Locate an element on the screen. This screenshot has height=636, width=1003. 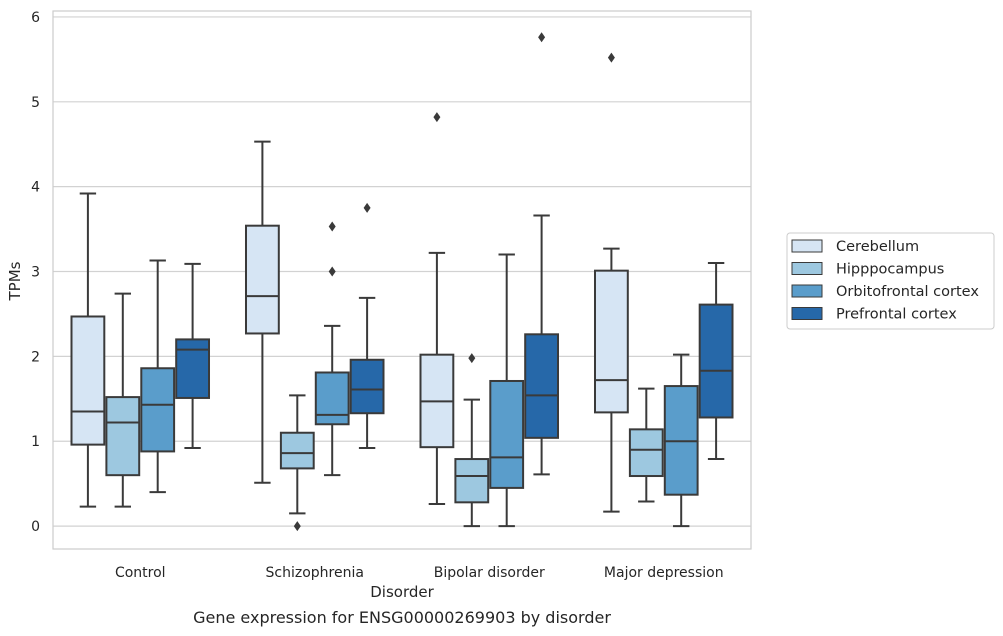
y-tick-label: 2 is located at coordinates (35, 357).